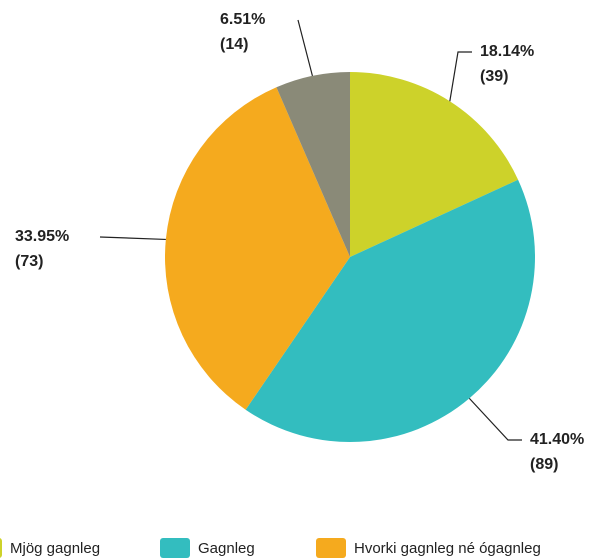 This screenshot has height=560, width=609. I want to click on count-label: (73), so click(29, 261).